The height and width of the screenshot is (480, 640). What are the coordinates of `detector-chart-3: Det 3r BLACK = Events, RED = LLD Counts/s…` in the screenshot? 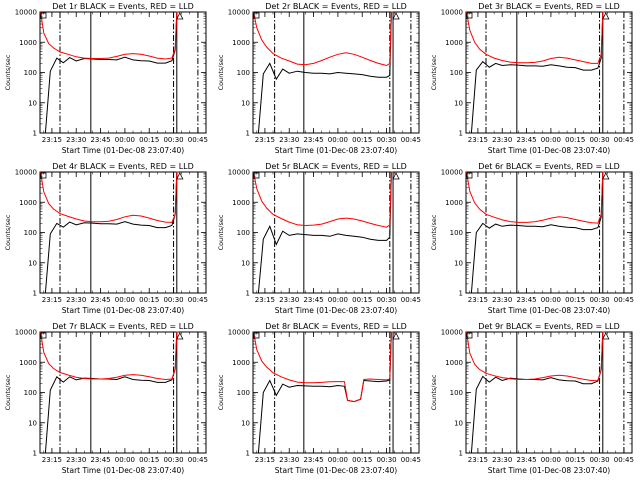 It's located at (532, 78).